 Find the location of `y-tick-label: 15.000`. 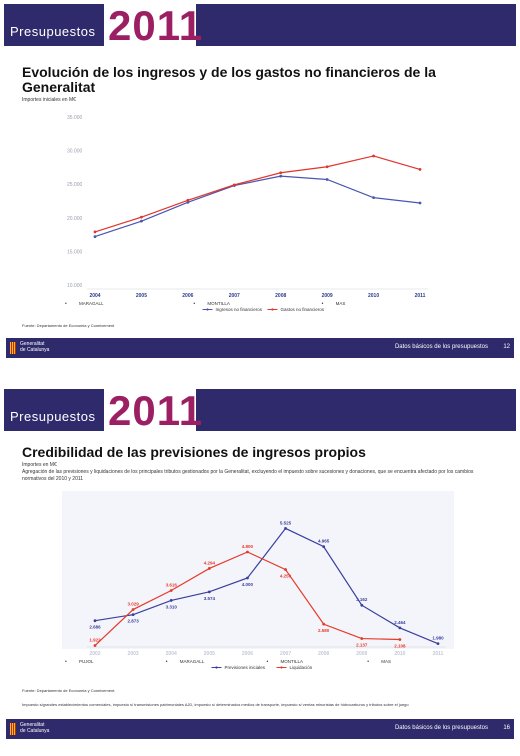

y-tick-label: 15.000 is located at coordinates (75, 252).